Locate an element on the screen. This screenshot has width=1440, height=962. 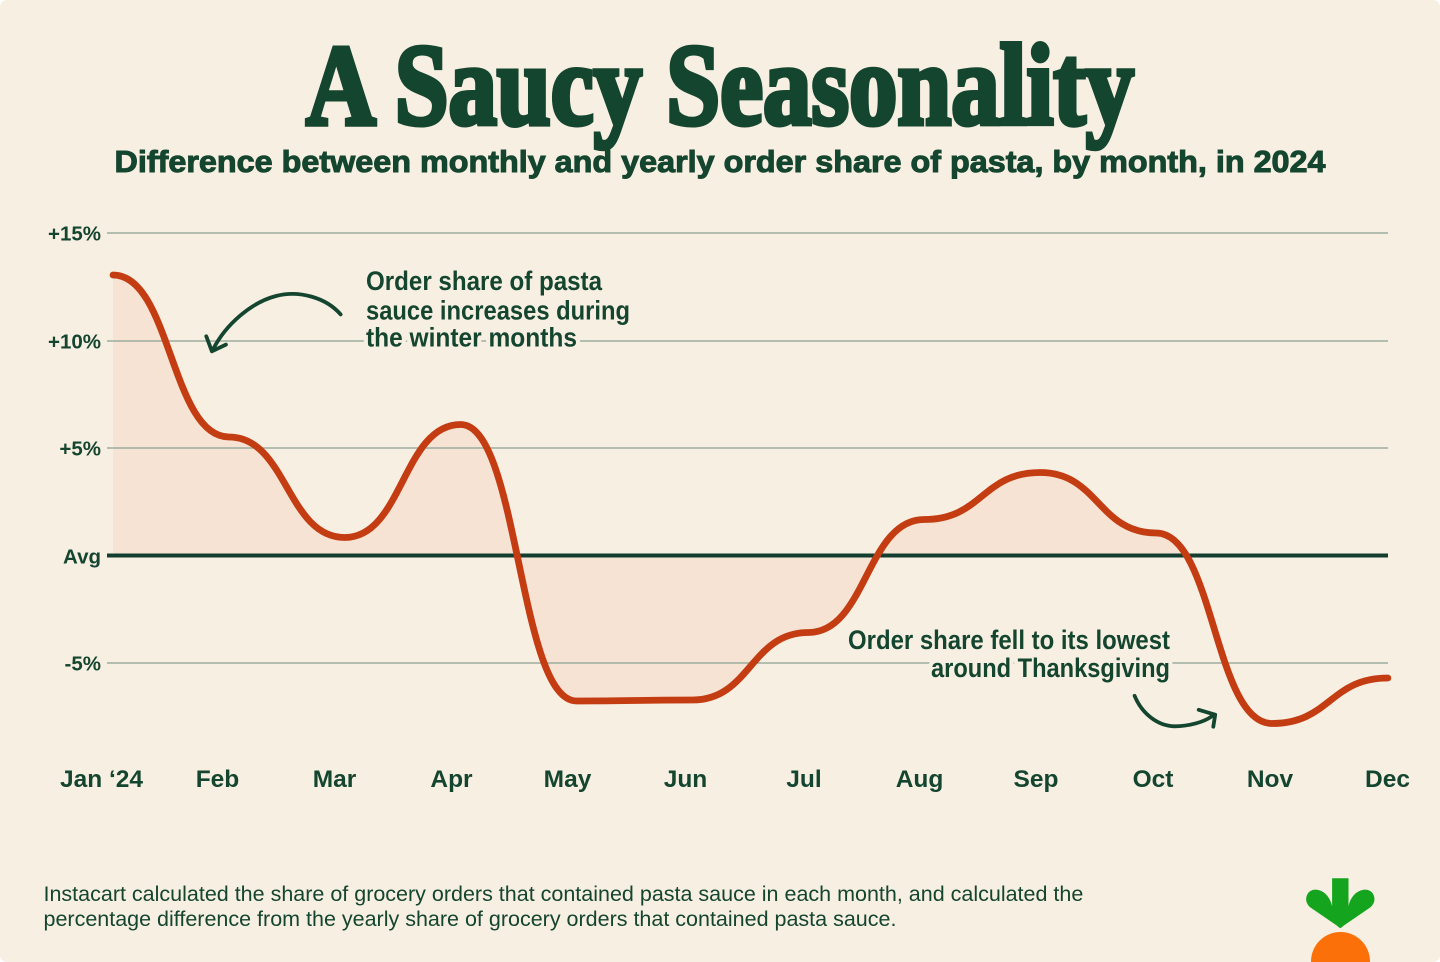
svg-text: around Thanksgiving is located at coordinates (1050, 668).